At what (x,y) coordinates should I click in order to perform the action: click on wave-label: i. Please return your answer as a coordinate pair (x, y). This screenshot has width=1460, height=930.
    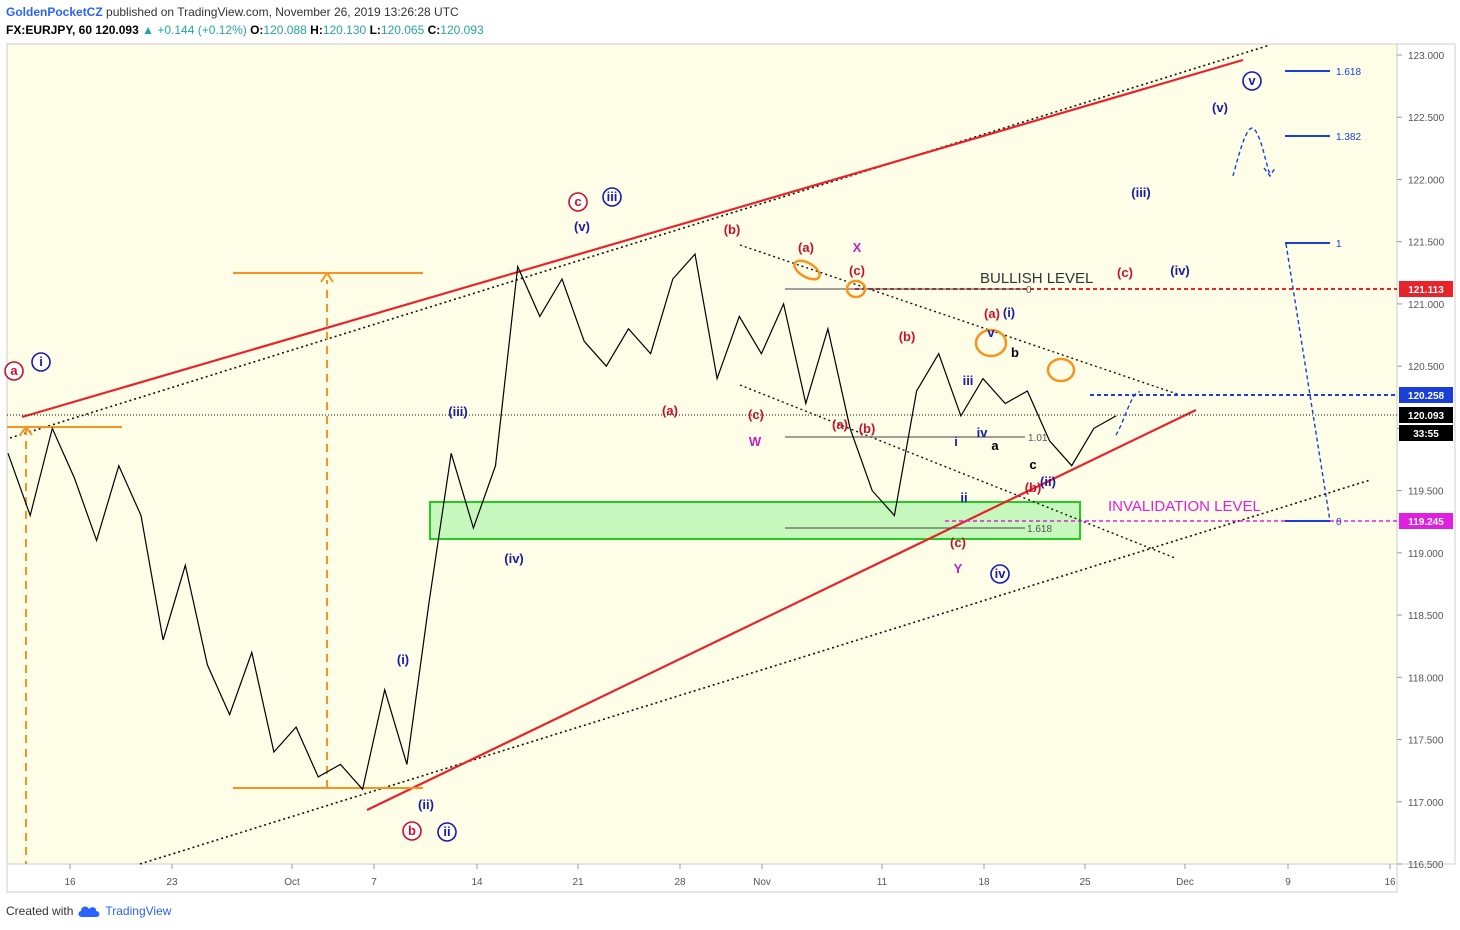
    Looking at the image, I should click on (41, 361).